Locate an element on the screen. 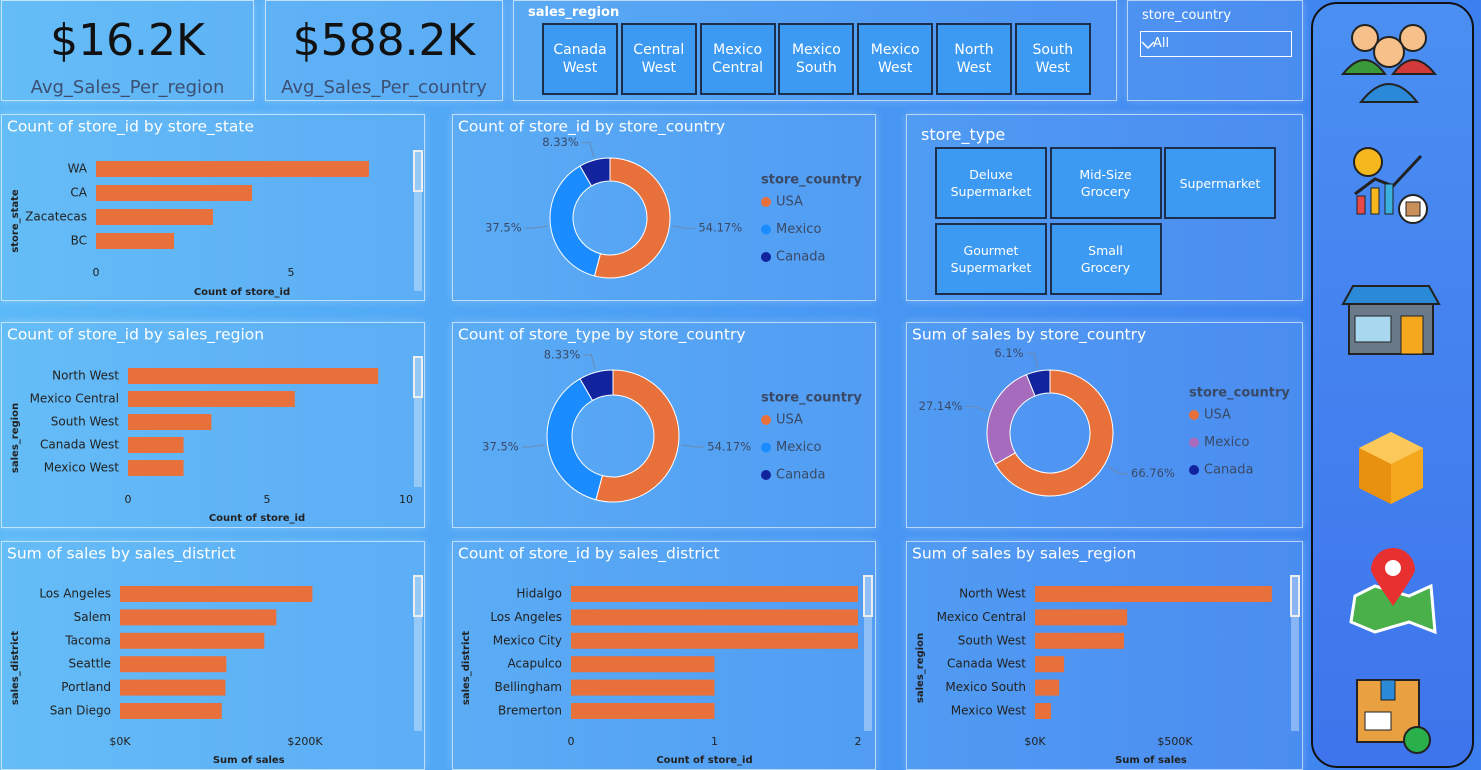 This screenshot has height=770, width=1481. slicer-title: store_country is located at coordinates (1187, 15).